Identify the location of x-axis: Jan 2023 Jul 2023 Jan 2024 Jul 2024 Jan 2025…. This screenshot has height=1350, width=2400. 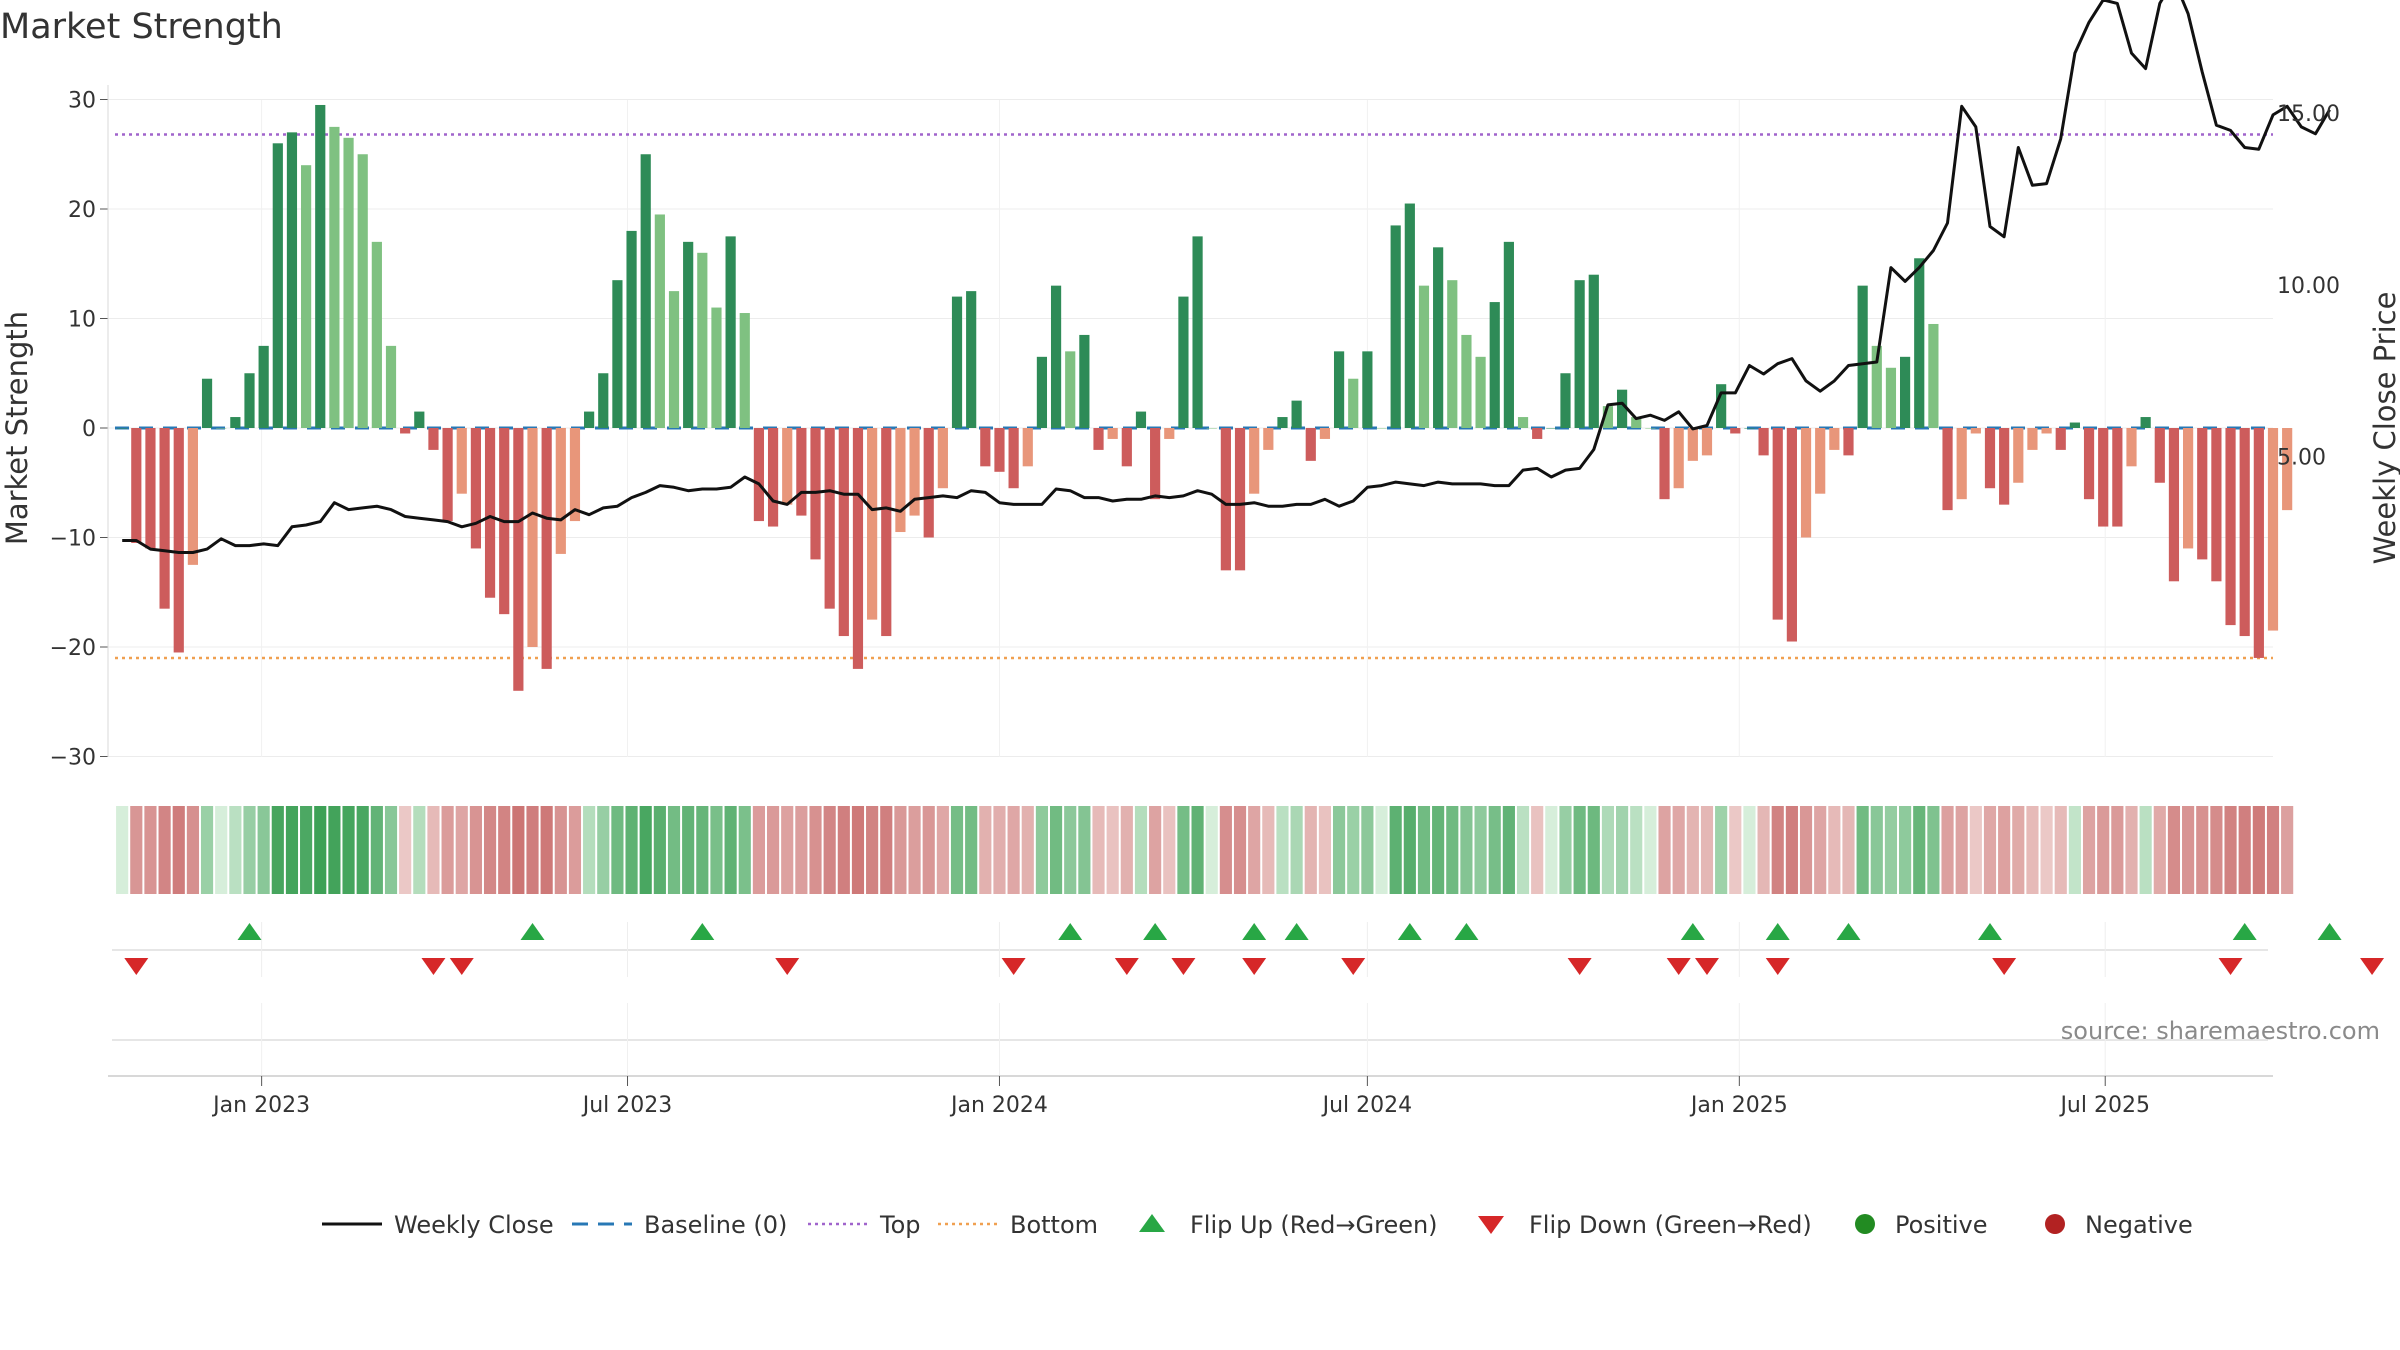
(1190, 1096).